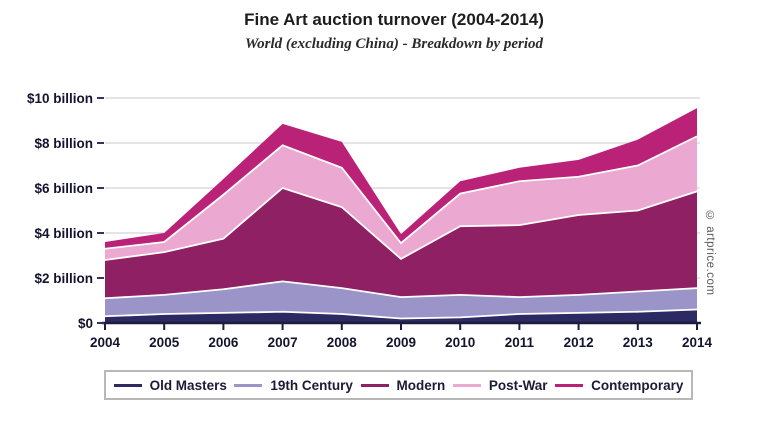 This screenshot has height=428, width=768. I want to click on x-tick-label-2010: 2010, so click(460, 342).